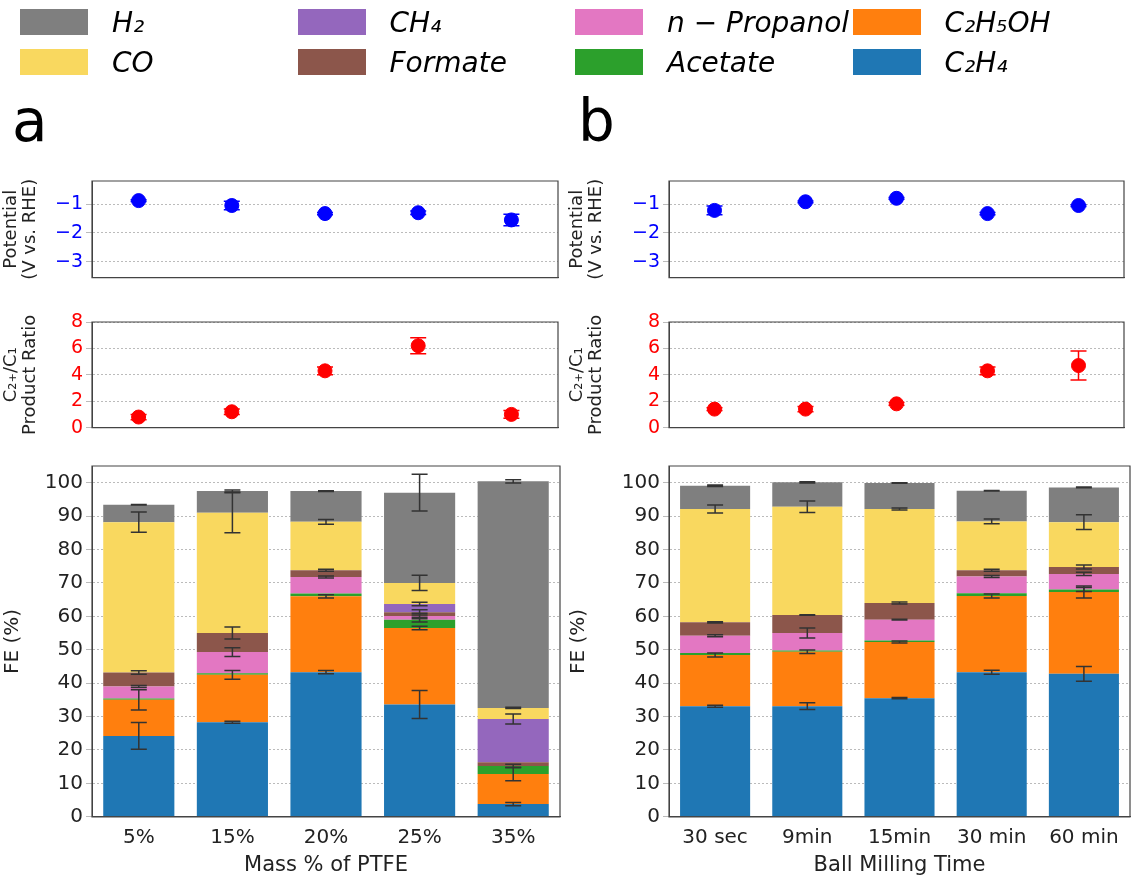 Image resolution: width=1132 pixels, height=880 pixels. I want to click on y-axis-title: FE (%), so click(11, 641).